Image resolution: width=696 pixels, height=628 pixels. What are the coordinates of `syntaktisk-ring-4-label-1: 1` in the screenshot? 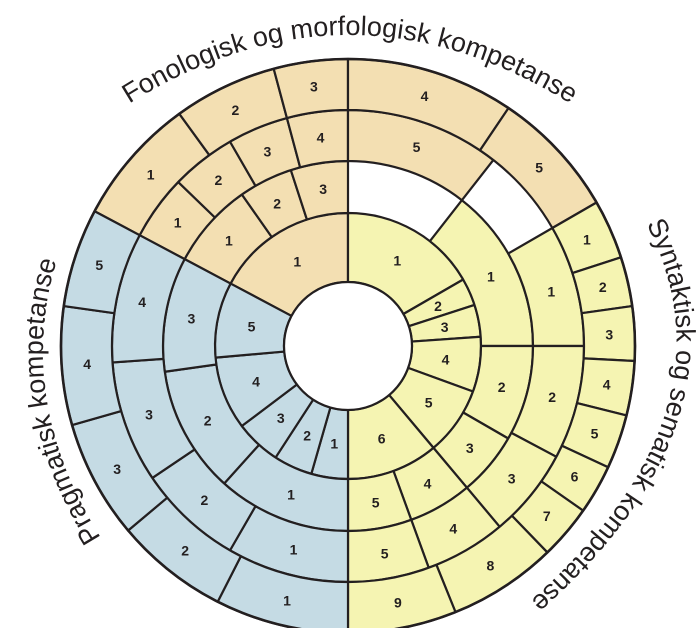 It's located at (587, 240).